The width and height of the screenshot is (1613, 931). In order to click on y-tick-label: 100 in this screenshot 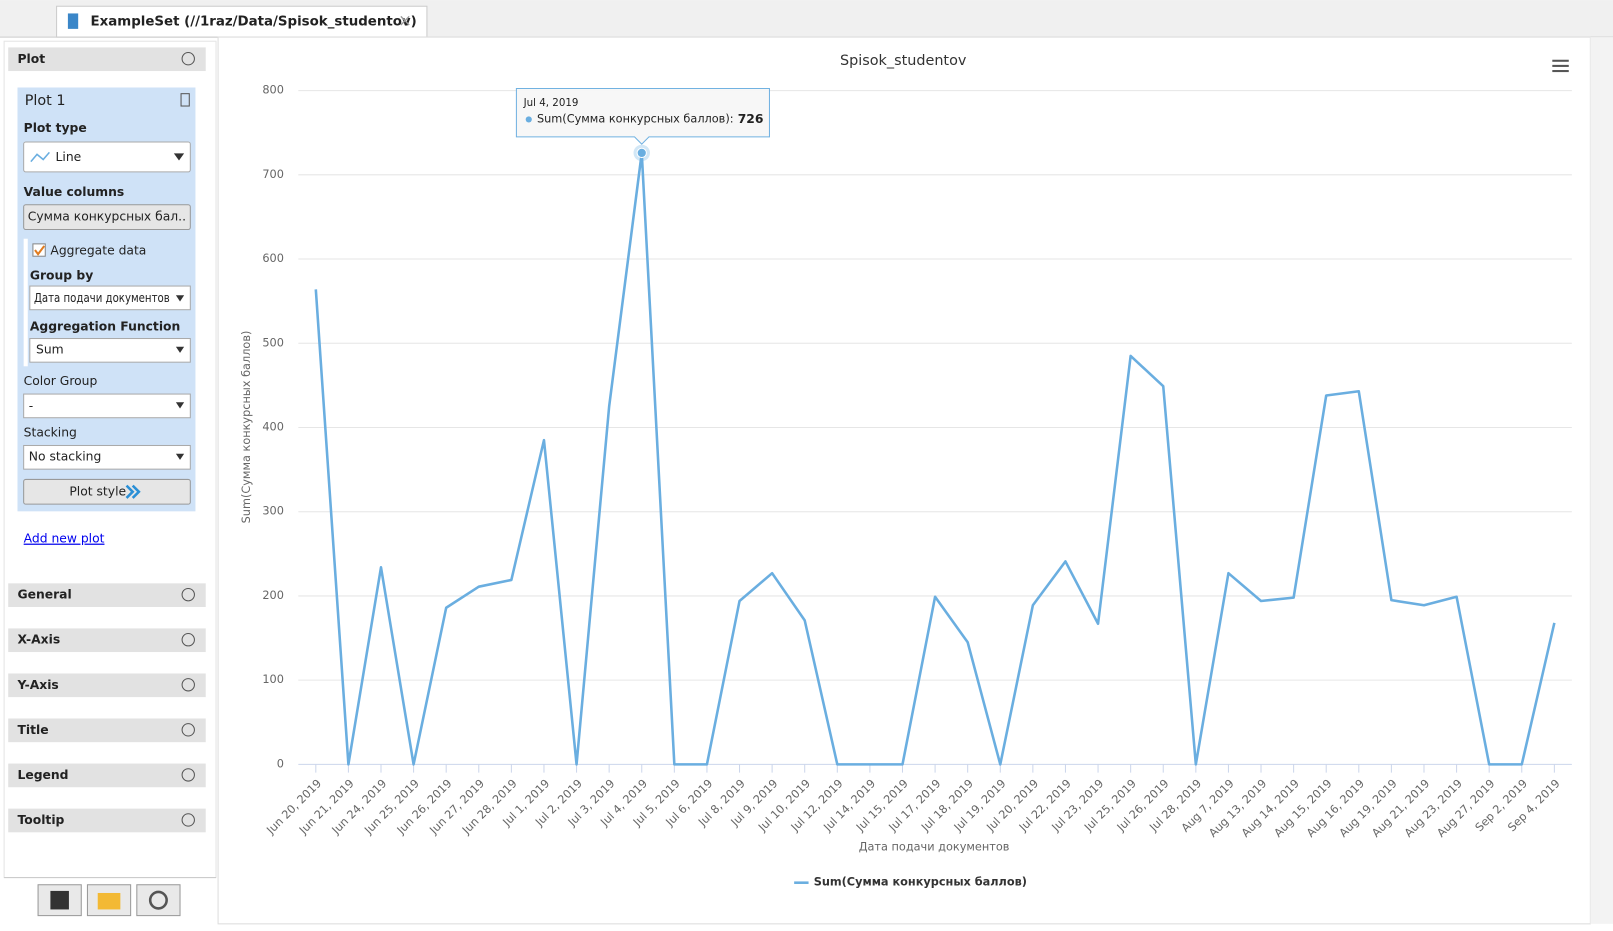, I will do `click(273, 679)`.